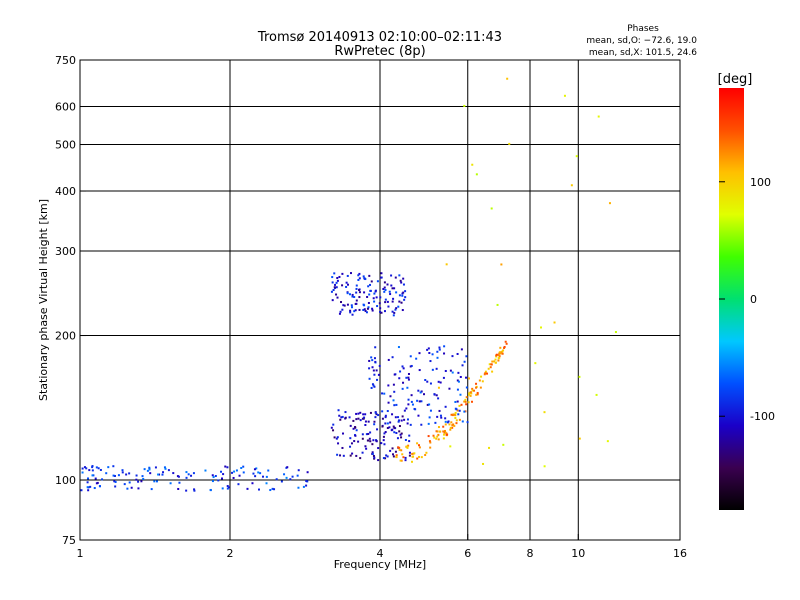  I want to click on colorbar-tick-label: 100, so click(760, 182).